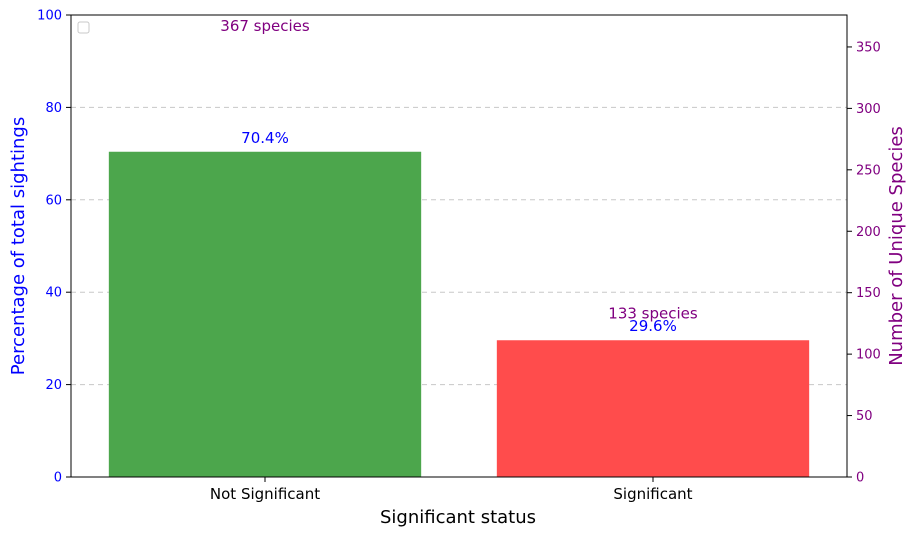 This screenshot has height=536, width=916. I want to click on left-tick-label: 100, so click(49, 16).